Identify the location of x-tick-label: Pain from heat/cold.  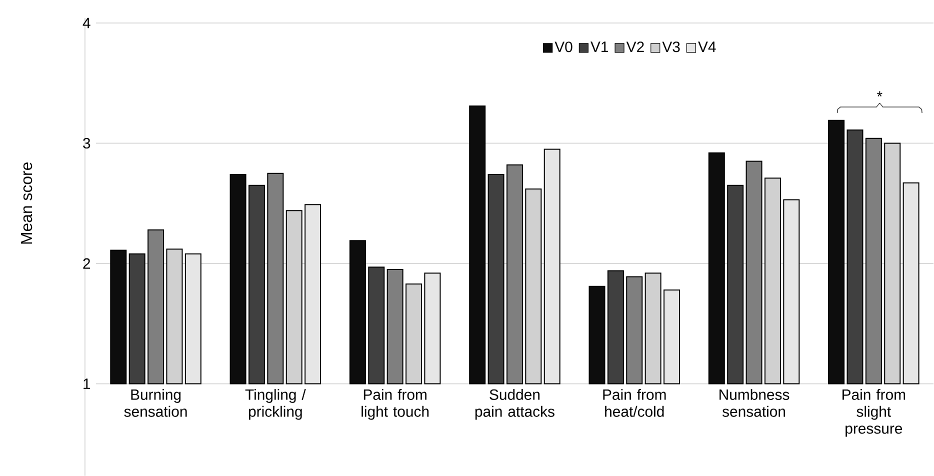
(634, 402).